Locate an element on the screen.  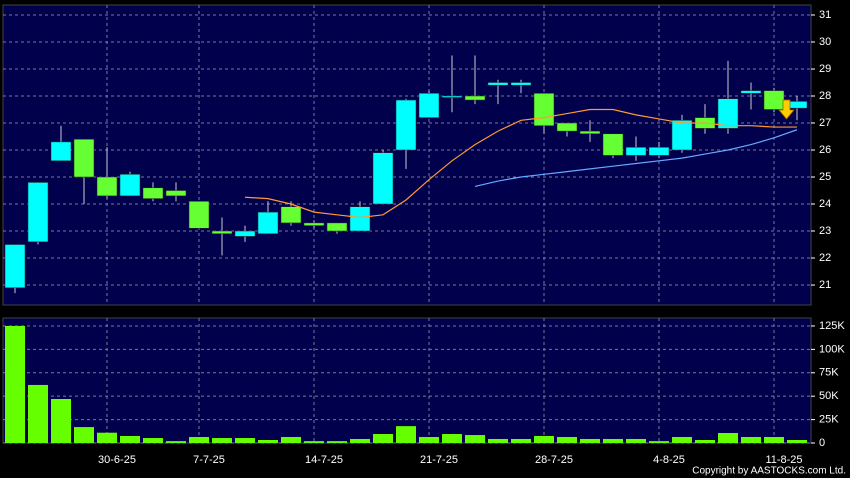
y-tick-label: 28 is located at coordinates (825, 96).